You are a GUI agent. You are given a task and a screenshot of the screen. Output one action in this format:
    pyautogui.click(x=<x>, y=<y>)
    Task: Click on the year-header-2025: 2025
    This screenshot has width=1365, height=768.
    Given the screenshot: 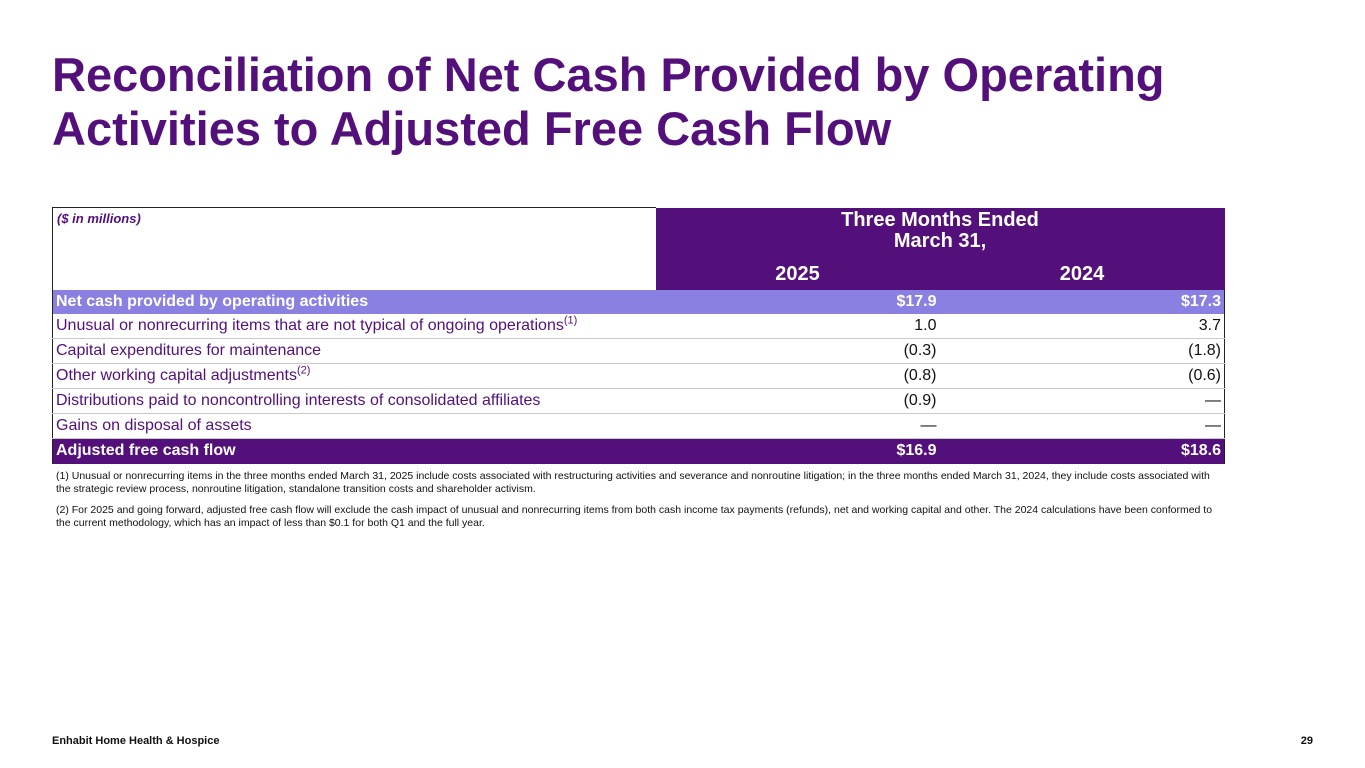 What is the action you would take?
    pyautogui.click(x=797, y=274)
    